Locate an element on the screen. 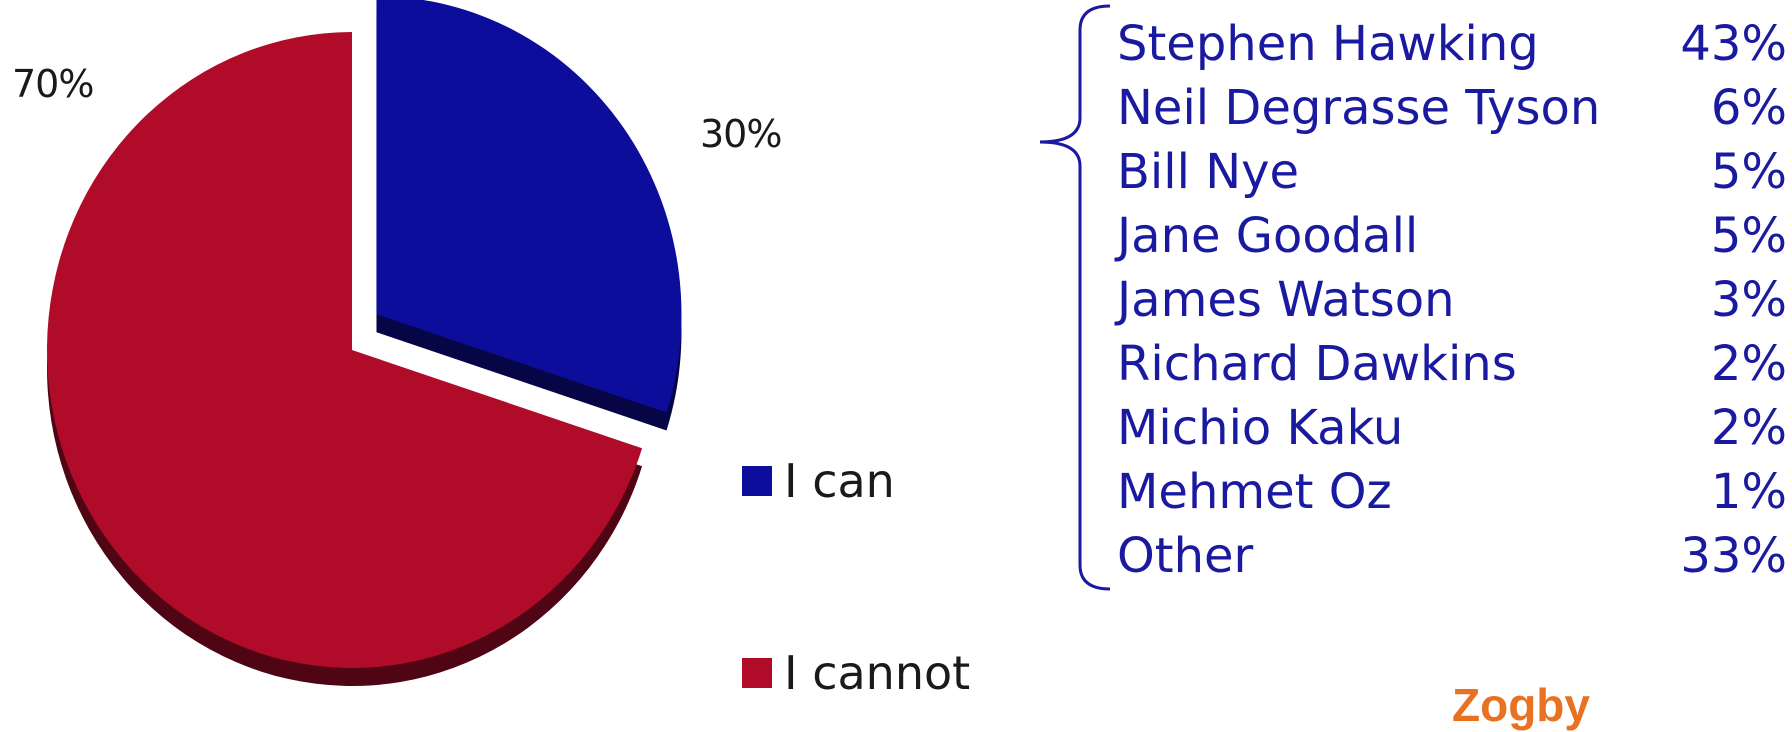  list-item: Mehmet Oz 1% is located at coordinates (1452, 492).